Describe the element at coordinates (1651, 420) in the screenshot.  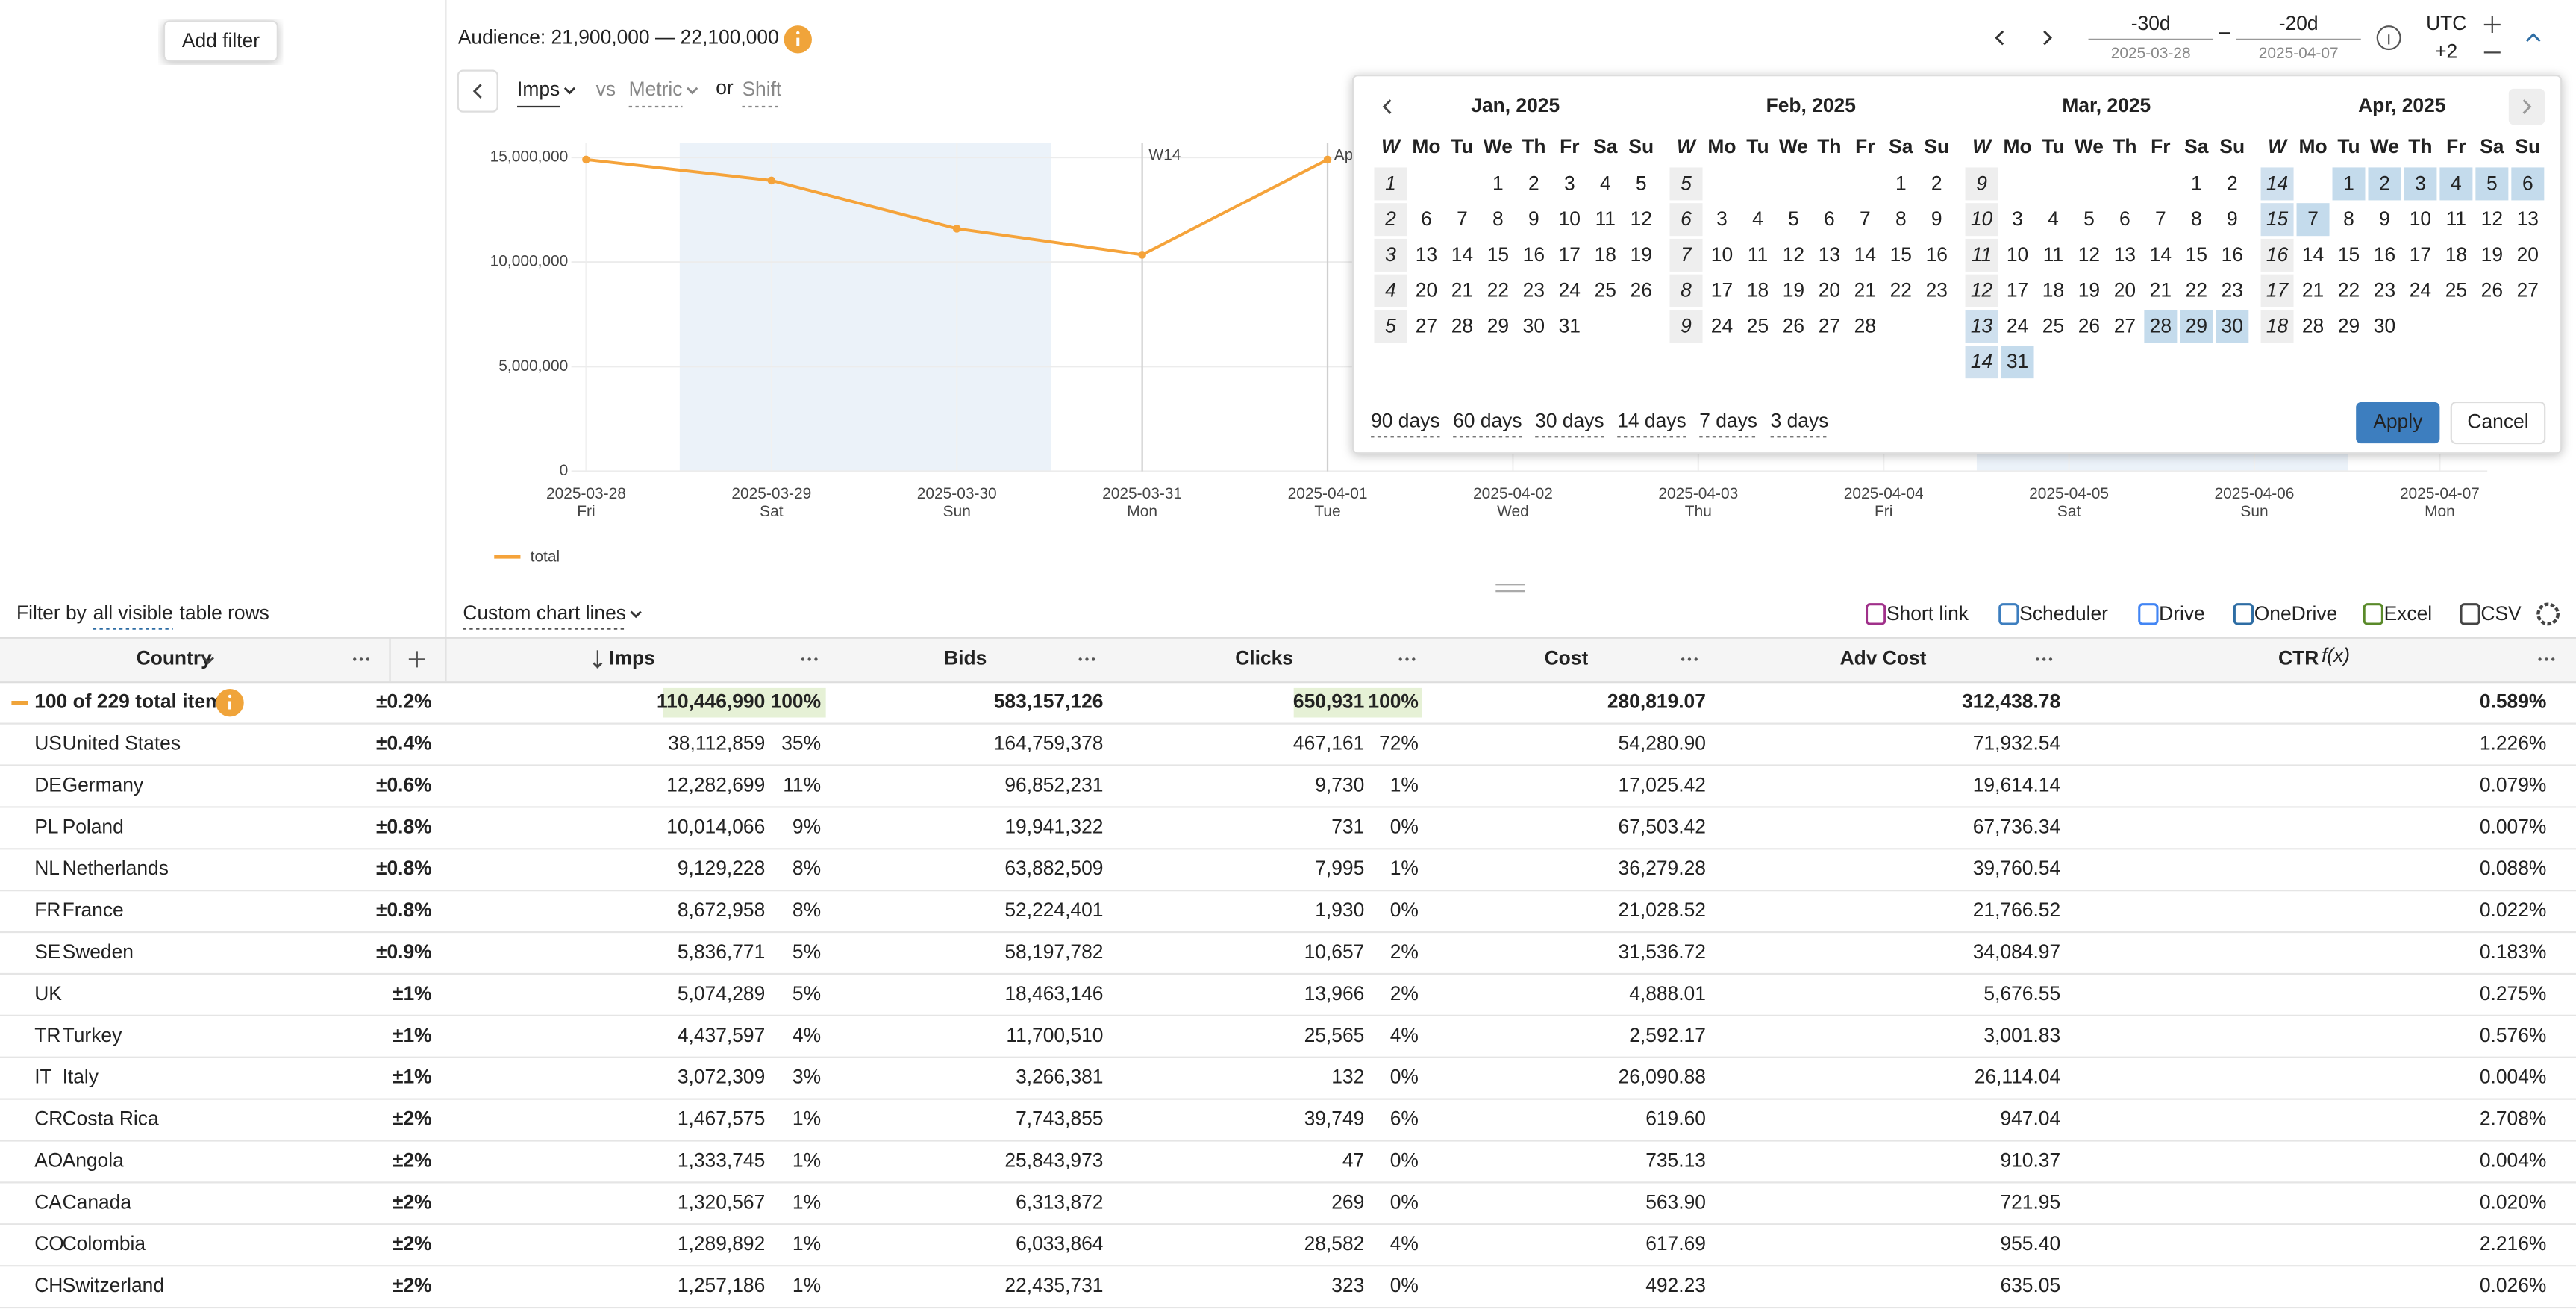
I see `range-preset: 14 days` at that location.